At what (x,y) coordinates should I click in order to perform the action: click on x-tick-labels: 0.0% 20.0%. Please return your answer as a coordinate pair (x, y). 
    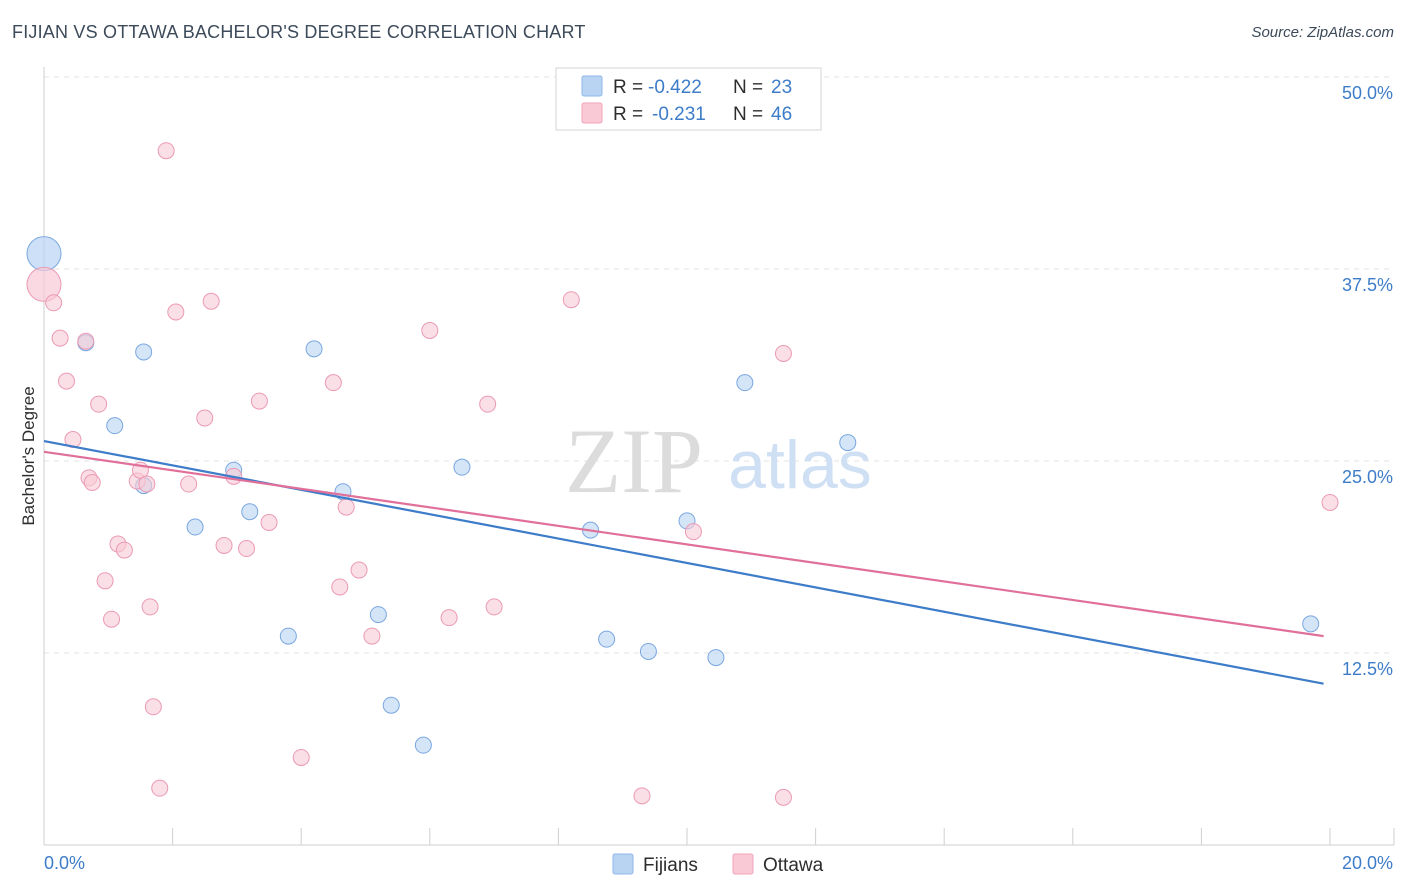
    Looking at the image, I should click on (718, 863).